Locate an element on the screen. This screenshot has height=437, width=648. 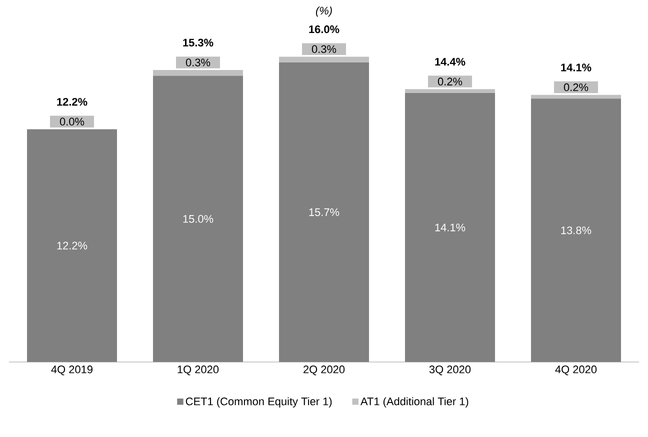
data-label: 12.2% is located at coordinates (72, 246).